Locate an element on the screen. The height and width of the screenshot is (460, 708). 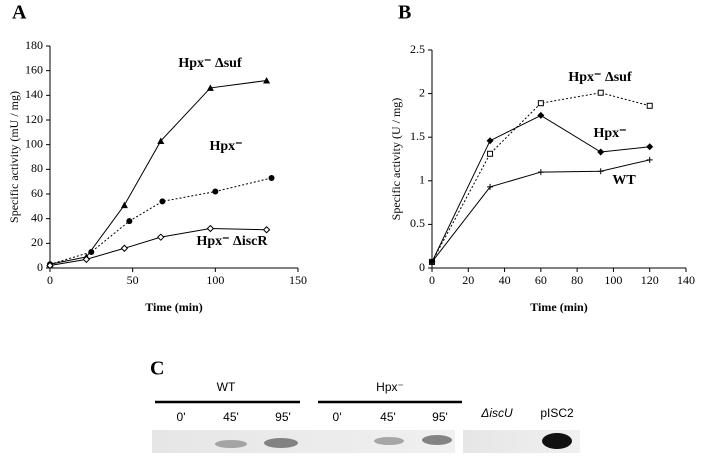
y-tick-label: 1.5 is located at coordinates (417, 136).